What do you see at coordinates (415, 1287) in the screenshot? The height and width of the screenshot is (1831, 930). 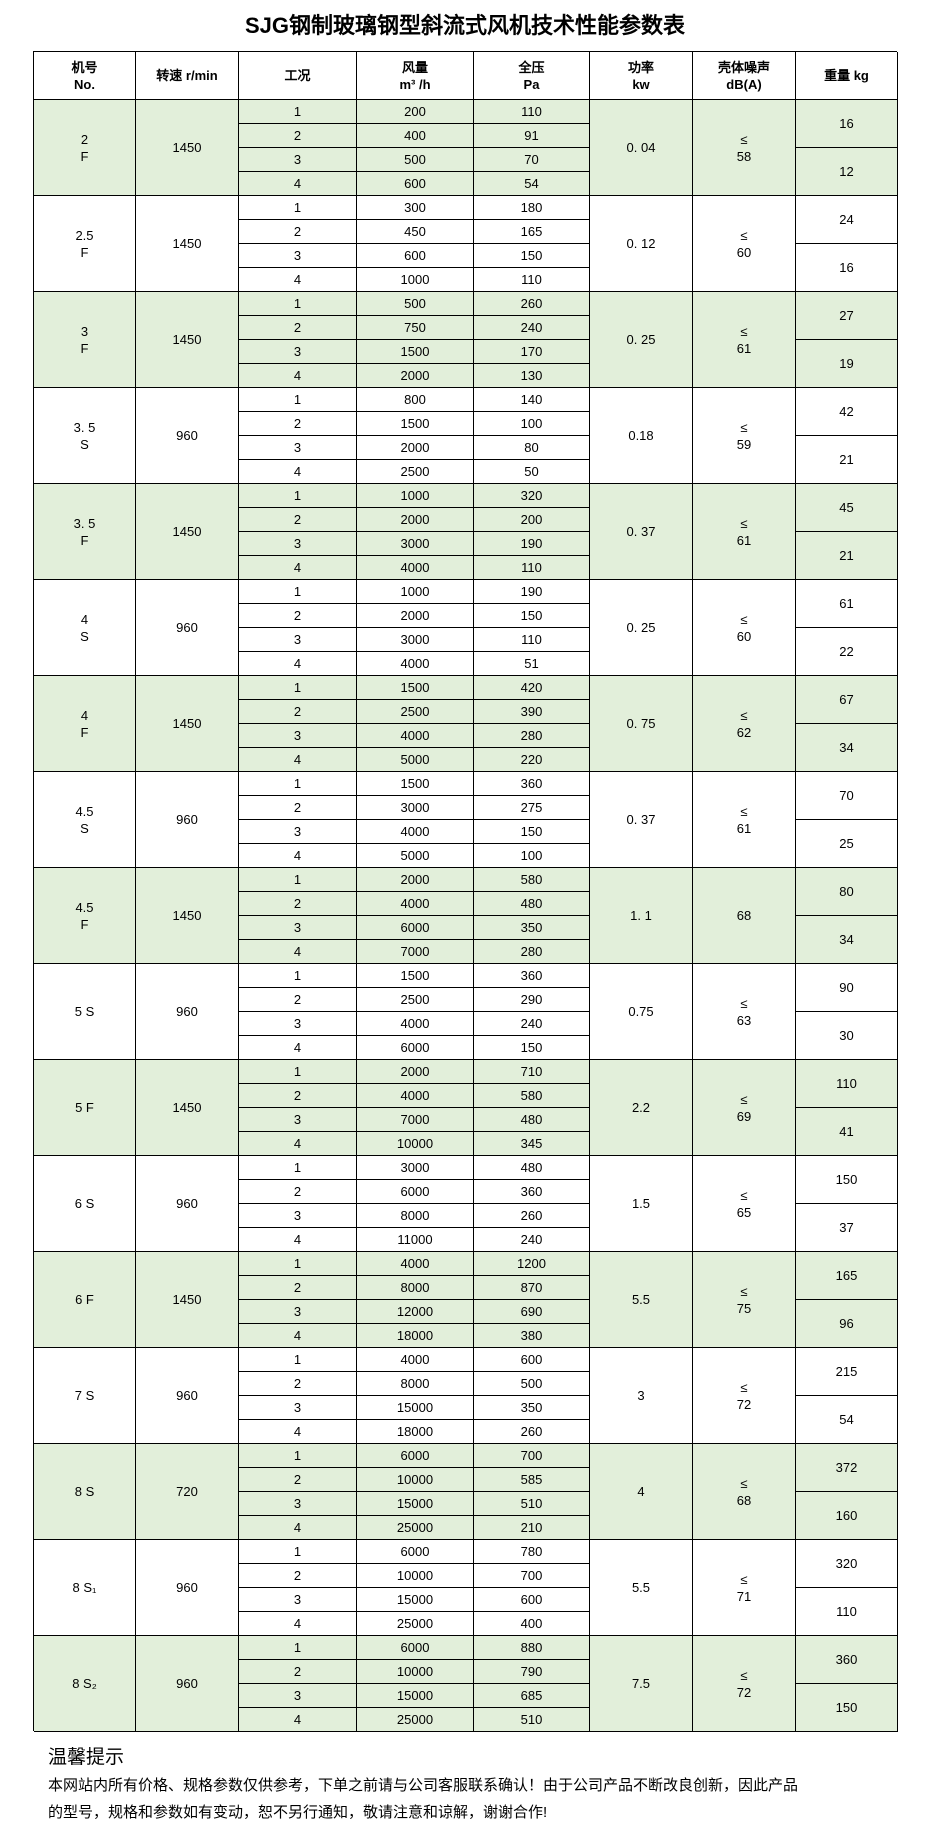 I see `cell-text: 8000` at bounding box center [415, 1287].